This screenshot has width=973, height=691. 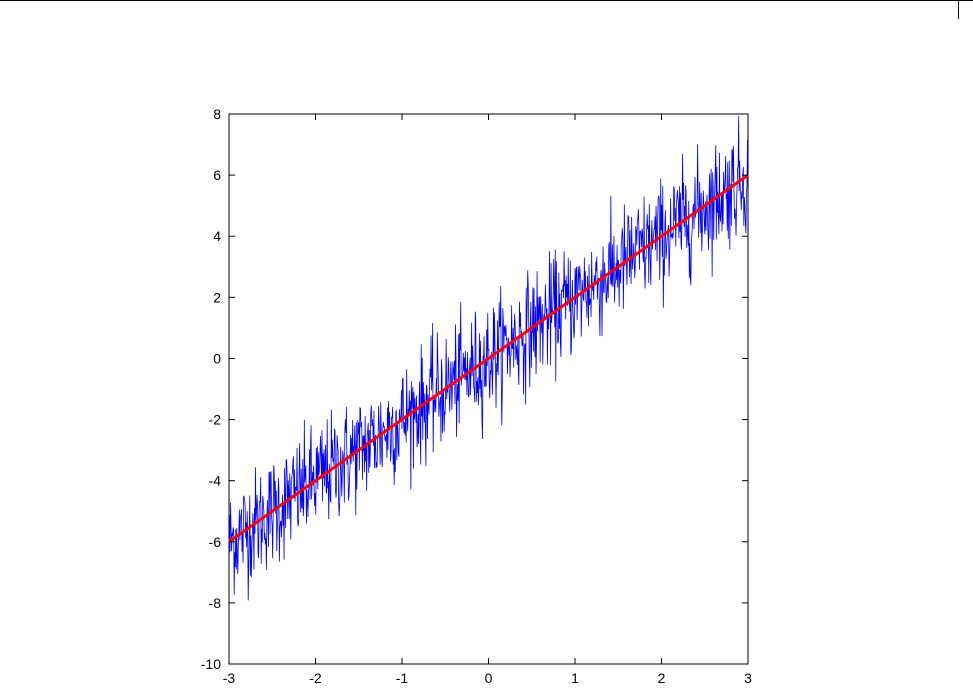 What do you see at coordinates (217, 175) in the screenshot?
I see `y-tick-label: 6` at bounding box center [217, 175].